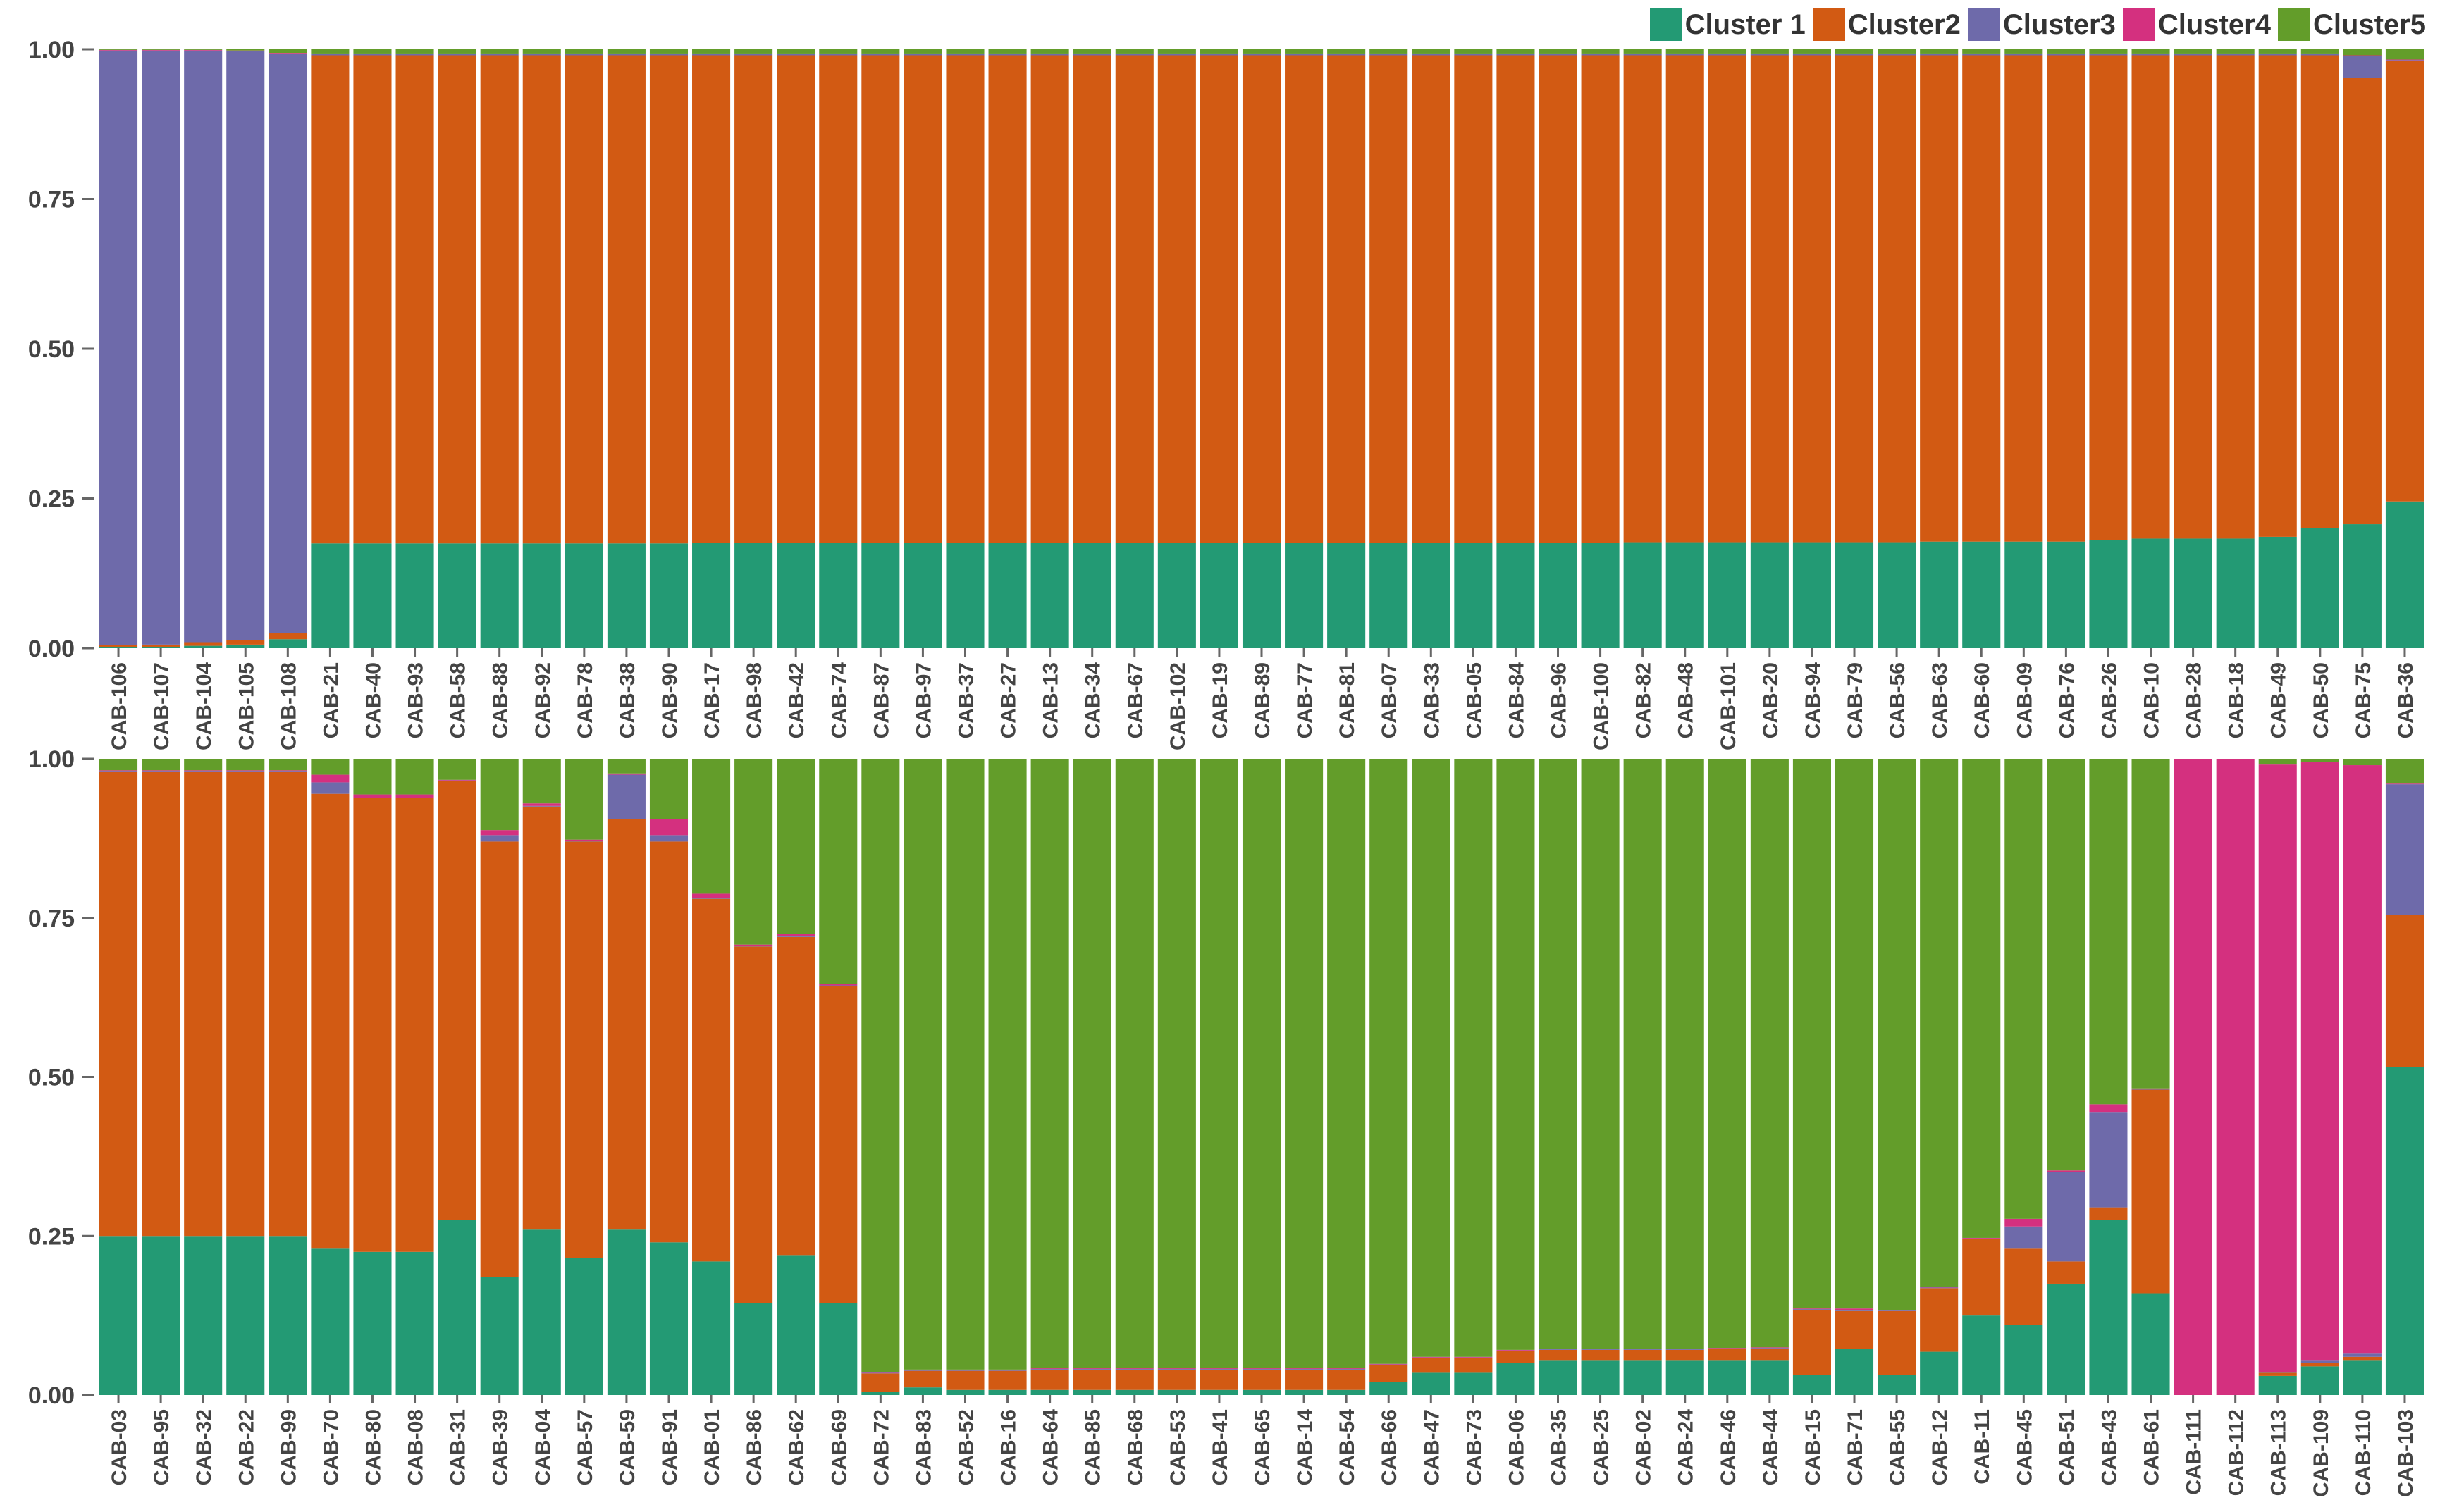 The width and height of the screenshot is (2440, 1512). I want to click on x-tick-label: CAB-100, so click(1601, 706).